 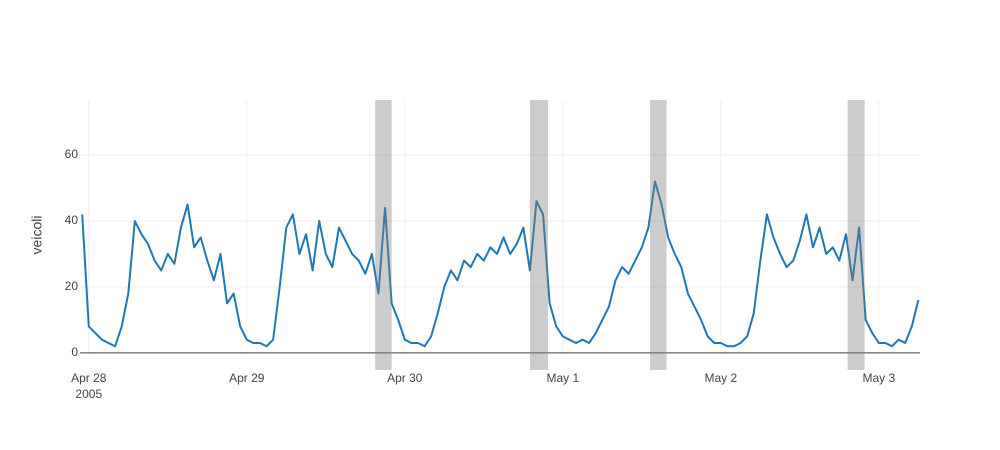 What do you see at coordinates (89, 378) in the screenshot?
I see `x-tick-label: Apr 28` at bounding box center [89, 378].